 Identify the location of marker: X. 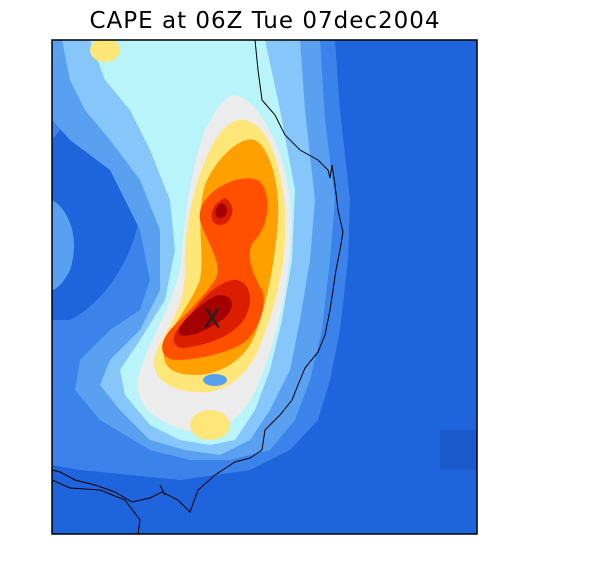
(212, 320).